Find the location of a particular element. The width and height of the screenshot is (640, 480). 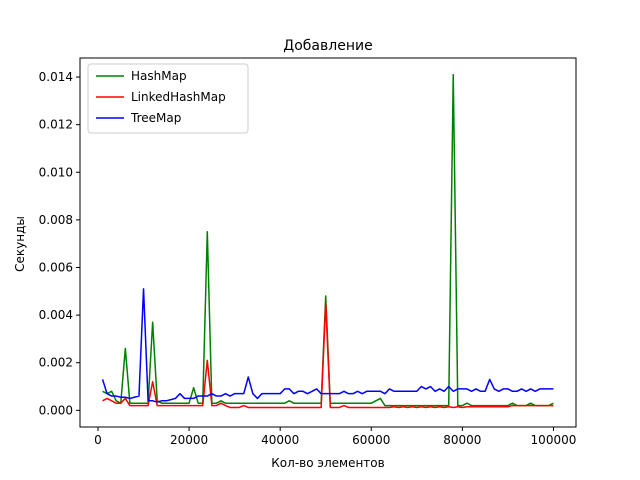

x-tick-label: 0 is located at coordinates (98, 440).